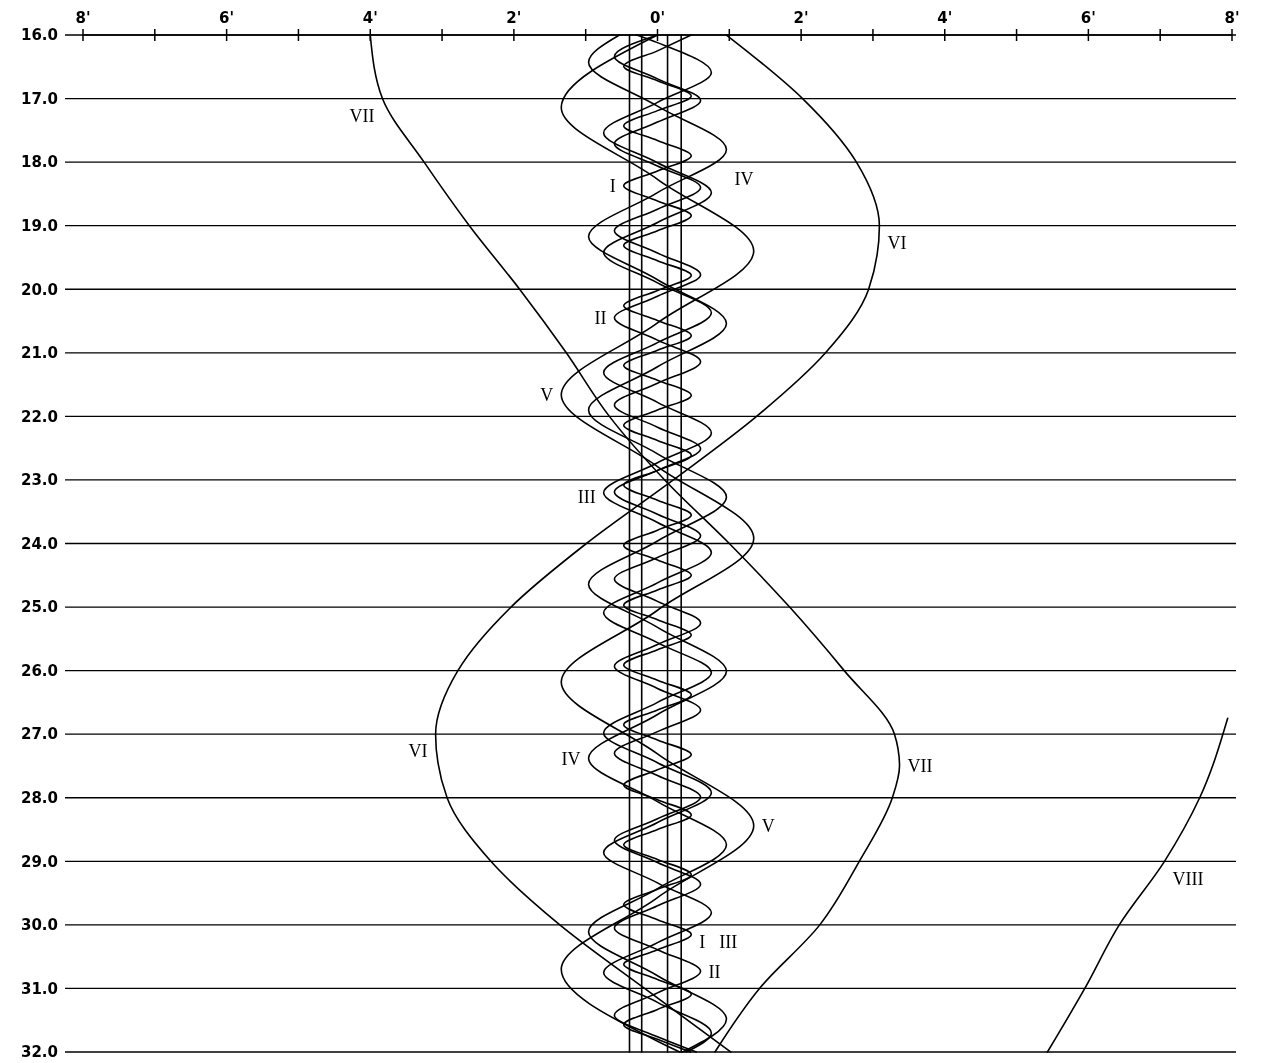 The image size is (1261, 1063). What do you see at coordinates (39, 988) in the screenshot?
I see `y-tick-label: 31.0` at bounding box center [39, 988].